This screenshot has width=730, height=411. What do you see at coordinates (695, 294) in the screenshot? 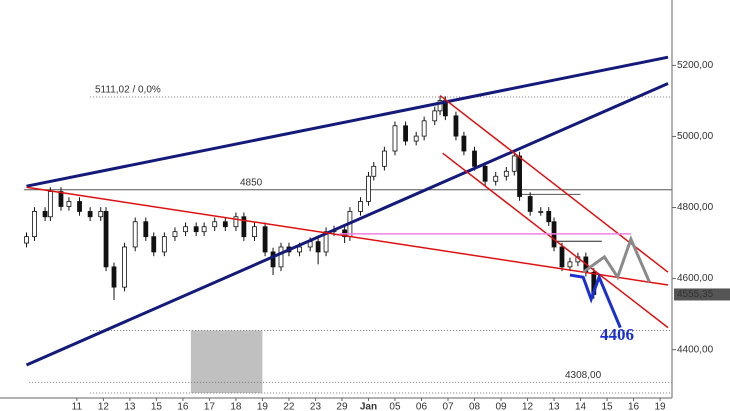
I see `last-price-label: 4555,35` at bounding box center [695, 294].